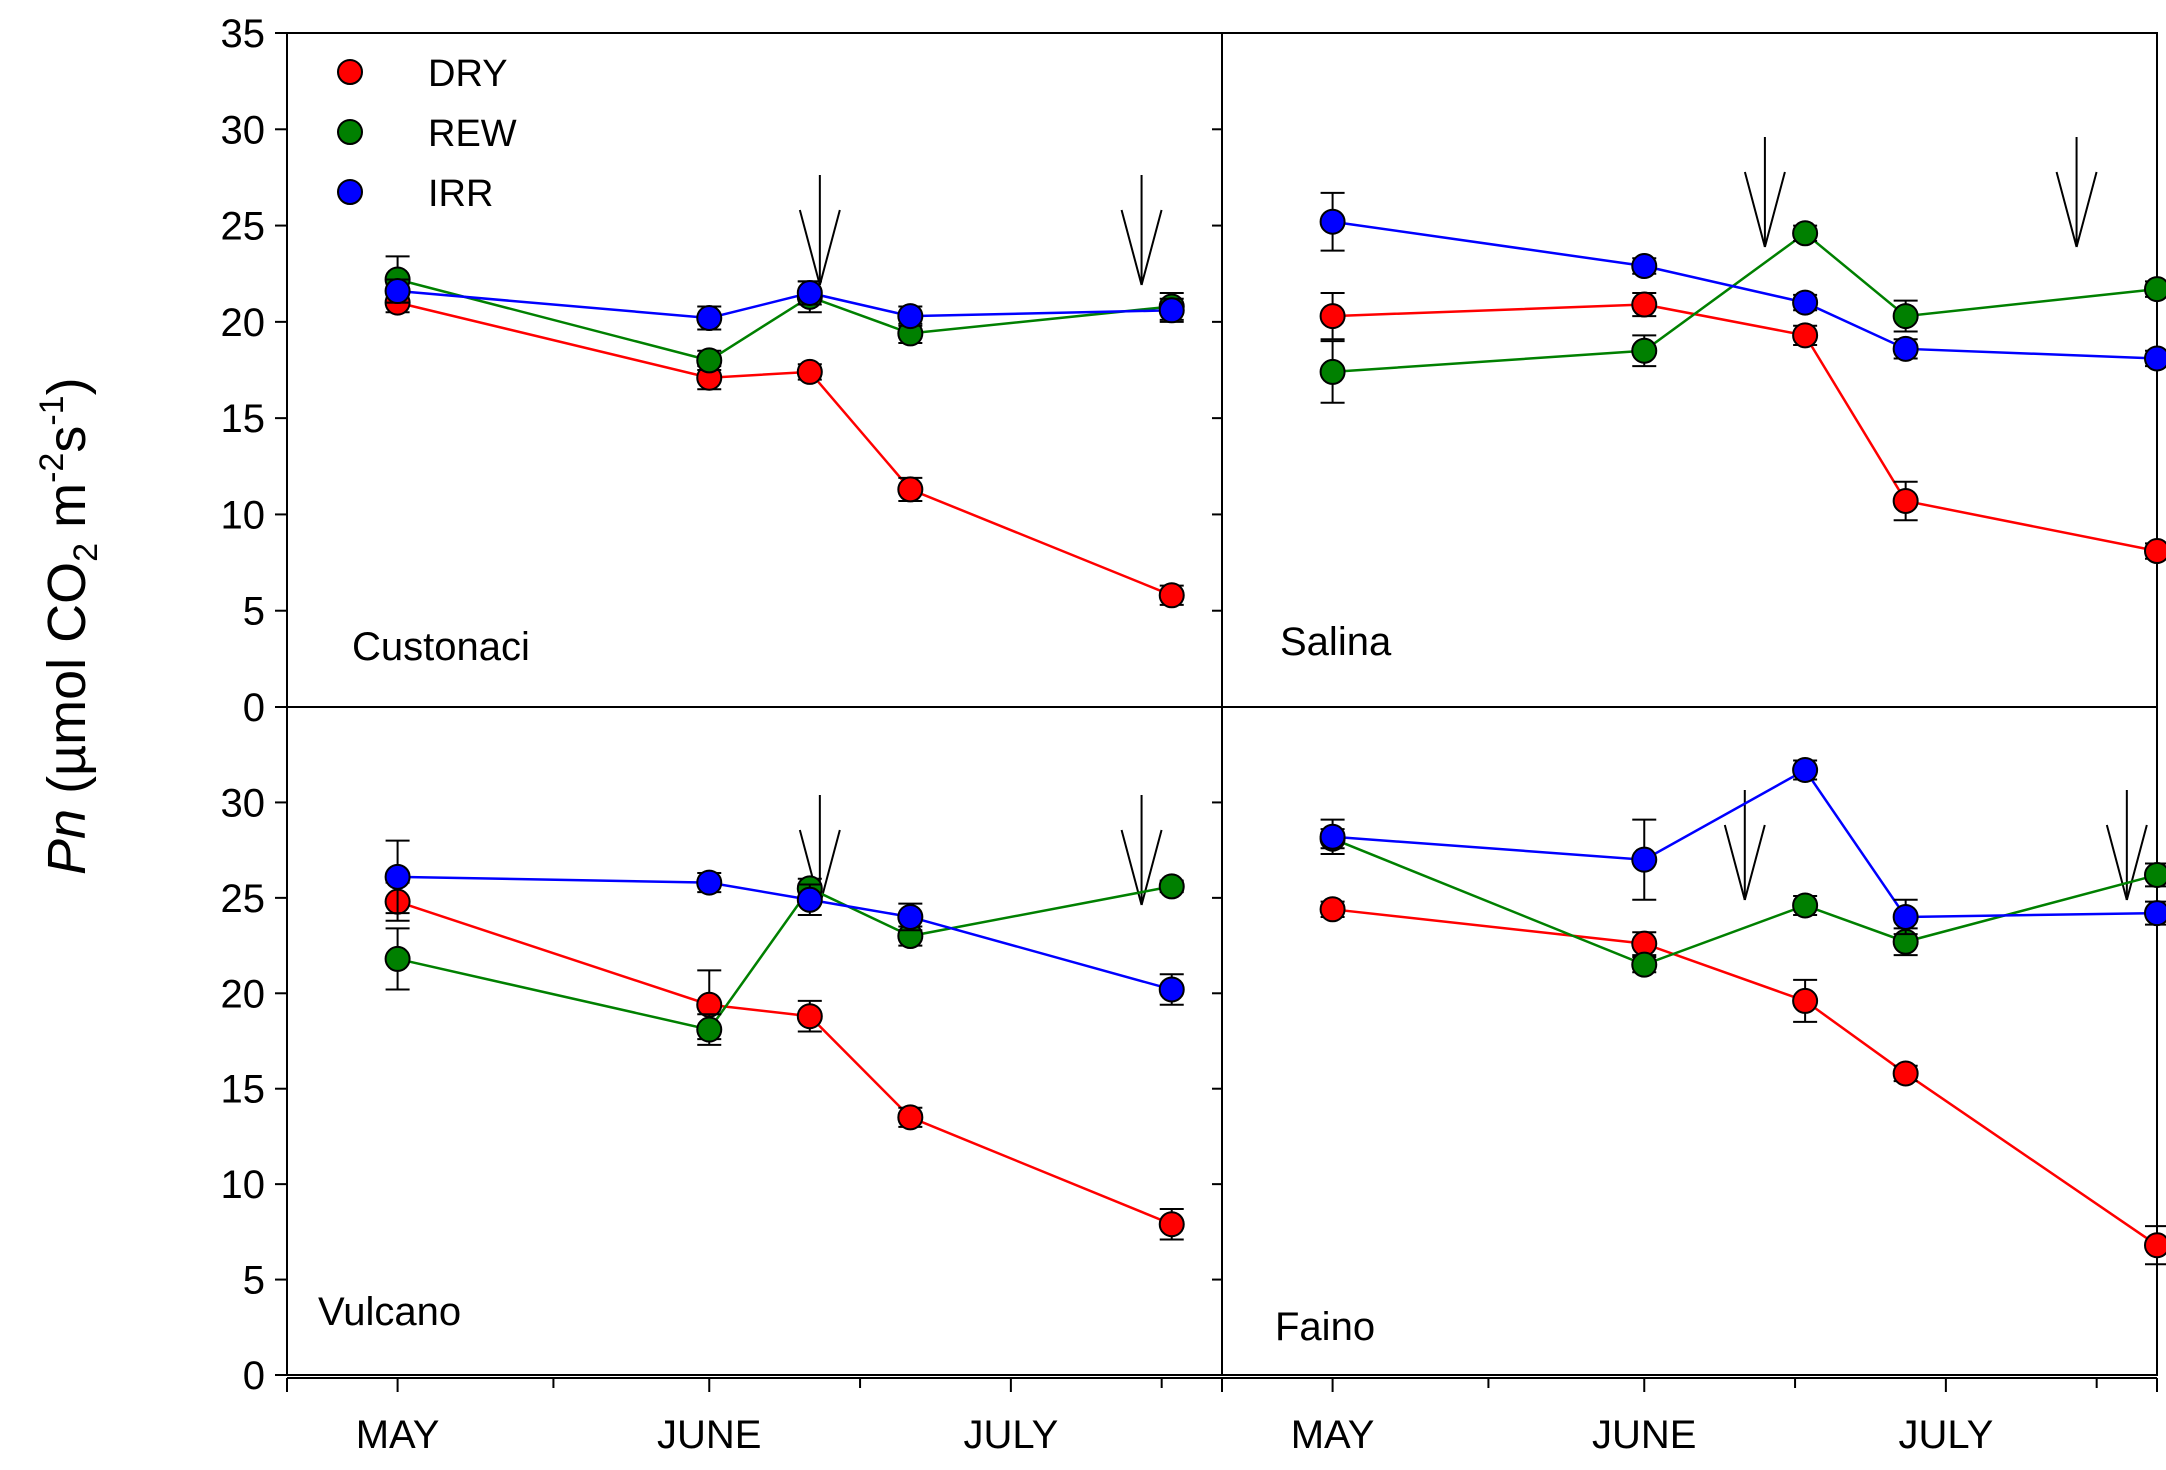 Image resolution: width=2166 pixels, height=1470 pixels. I want to click on legend-label-rew: REW, so click(472, 134).